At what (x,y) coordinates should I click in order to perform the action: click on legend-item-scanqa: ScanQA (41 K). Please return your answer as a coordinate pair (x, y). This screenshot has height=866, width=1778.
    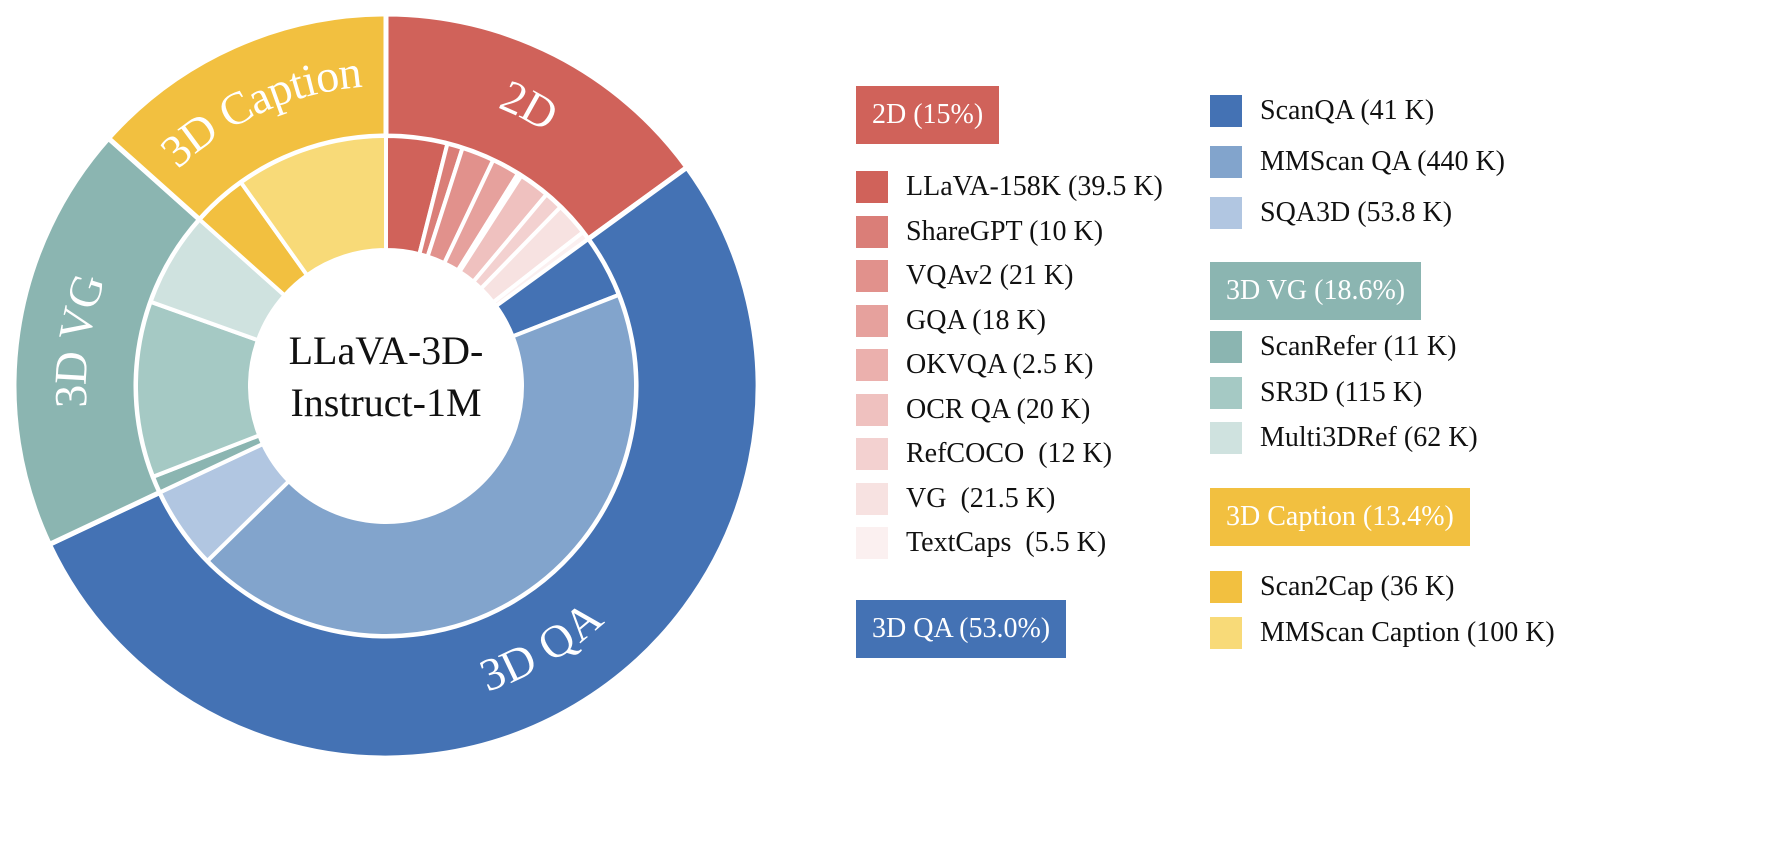
    Looking at the image, I should click on (1322, 111).